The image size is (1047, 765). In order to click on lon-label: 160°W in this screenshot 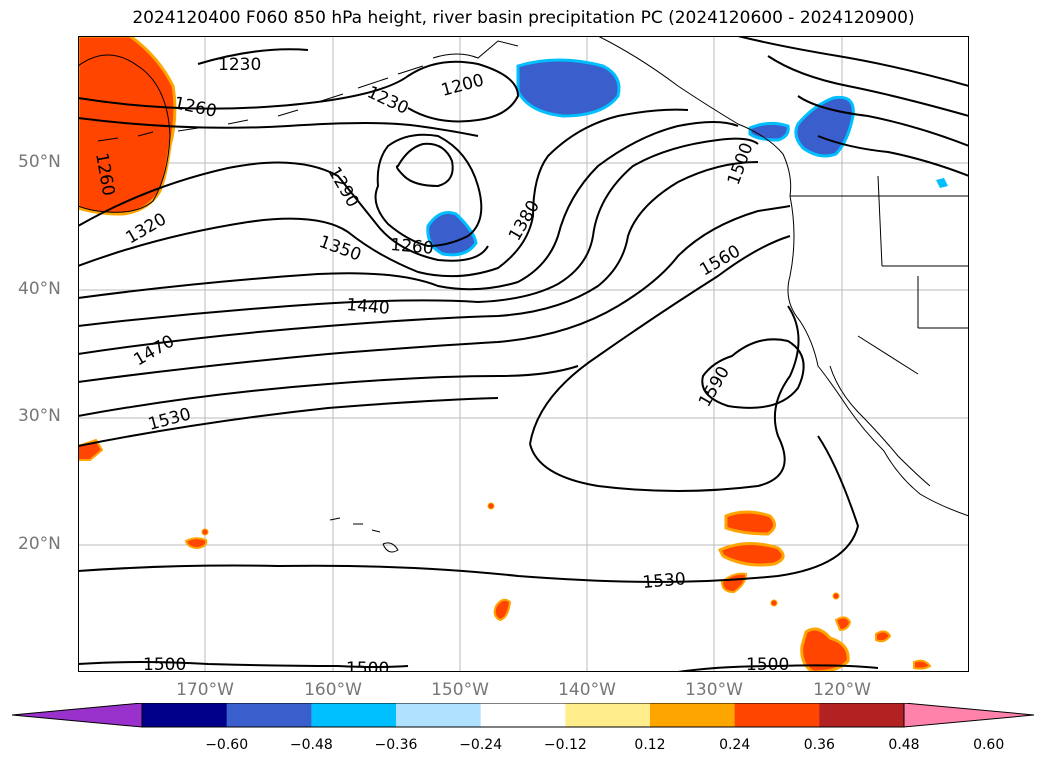, I will do `click(333, 690)`.